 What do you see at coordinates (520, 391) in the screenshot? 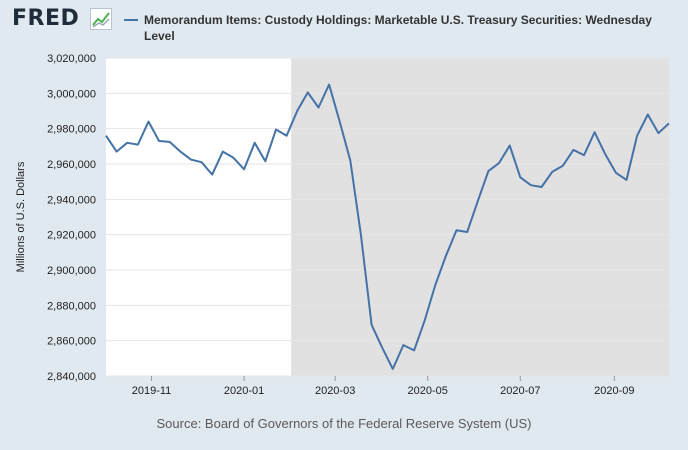
I see `x-tick-label: 2020-07` at bounding box center [520, 391].